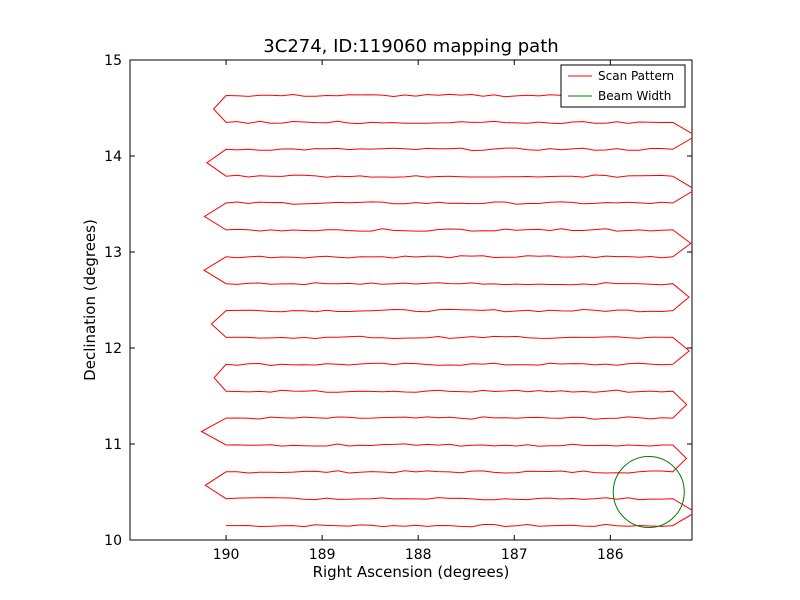 Image resolution: width=800 pixels, height=600 pixels. What do you see at coordinates (113, 445) in the screenshot?
I see `y-tick-label: 11` at bounding box center [113, 445].